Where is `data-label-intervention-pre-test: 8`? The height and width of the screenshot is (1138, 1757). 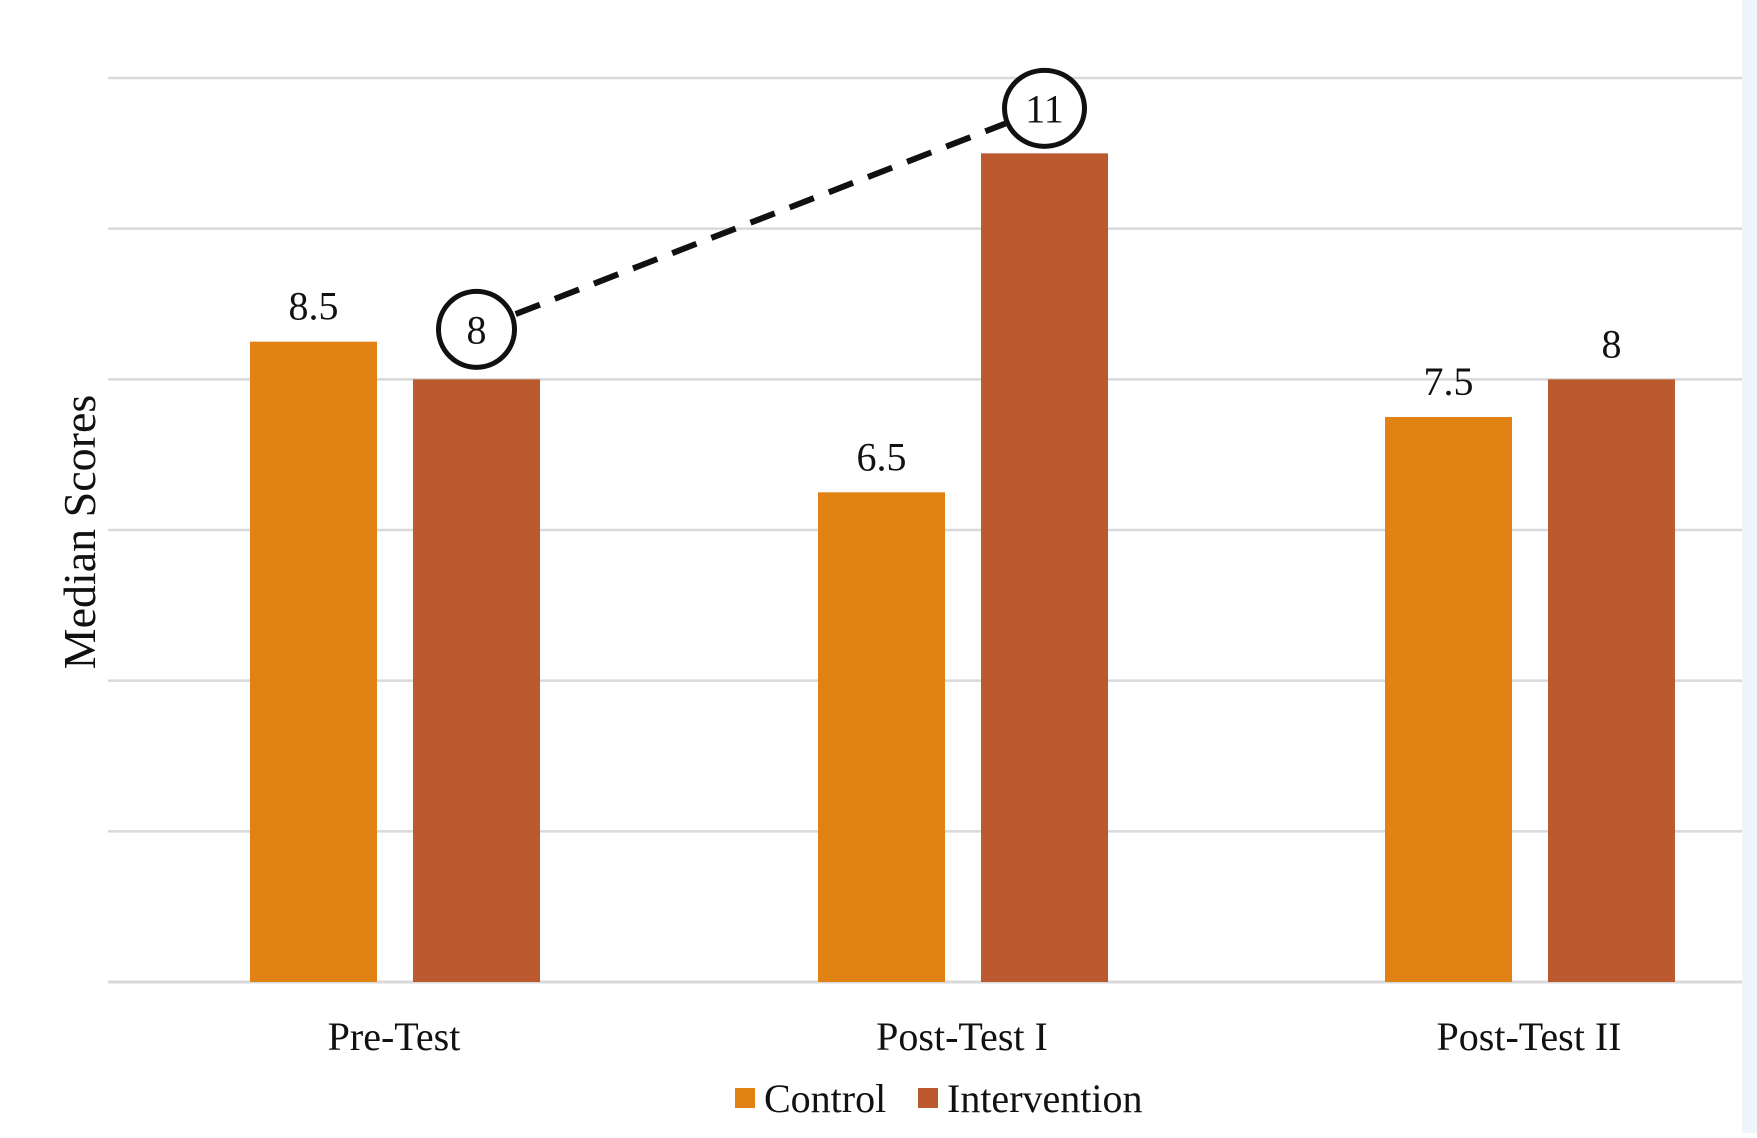 data-label-intervention-pre-test: 8 is located at coordinates (477, 329).